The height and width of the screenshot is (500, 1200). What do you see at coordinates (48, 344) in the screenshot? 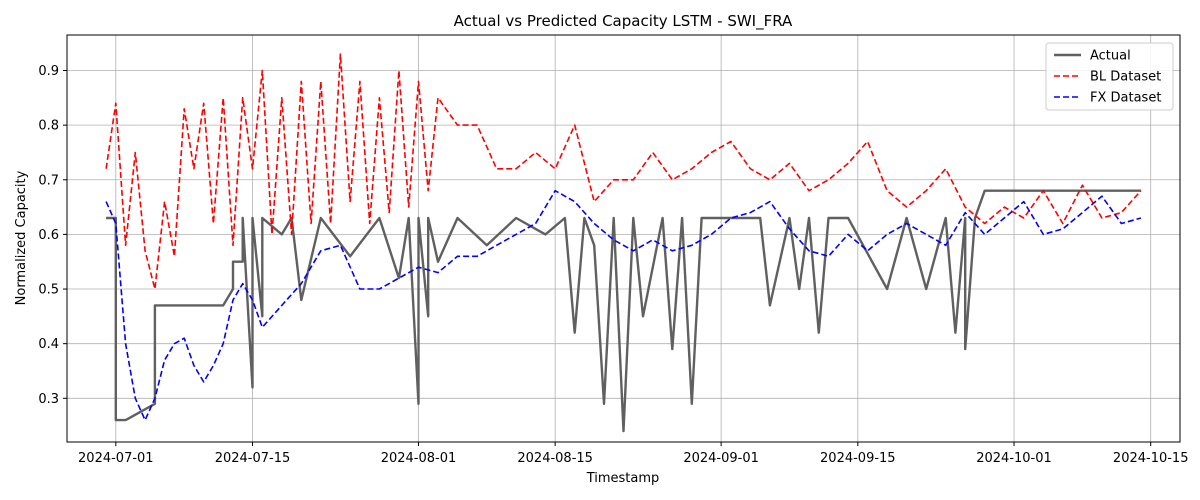
I see `y-tick-label: 0.4` at bounding box center [48, 344].